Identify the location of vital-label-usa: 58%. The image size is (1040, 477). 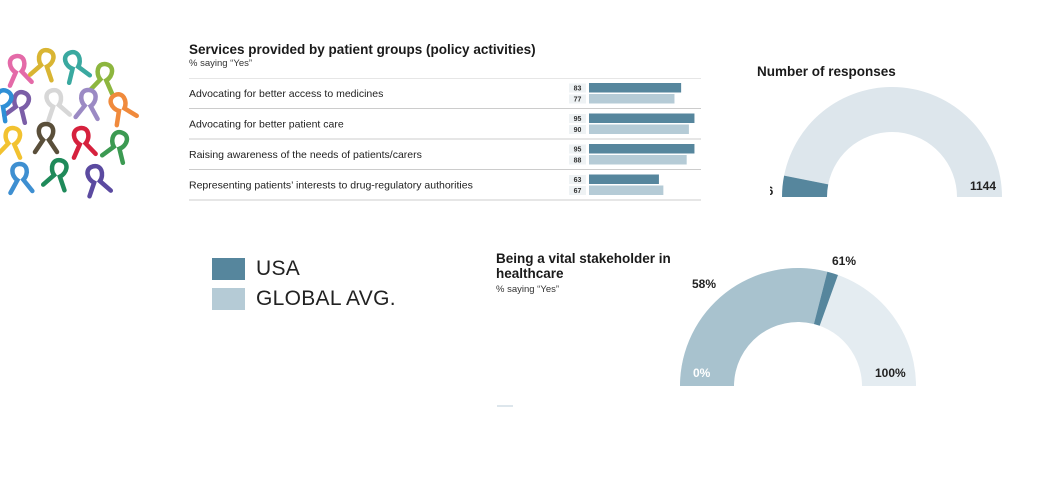
(704, 284).